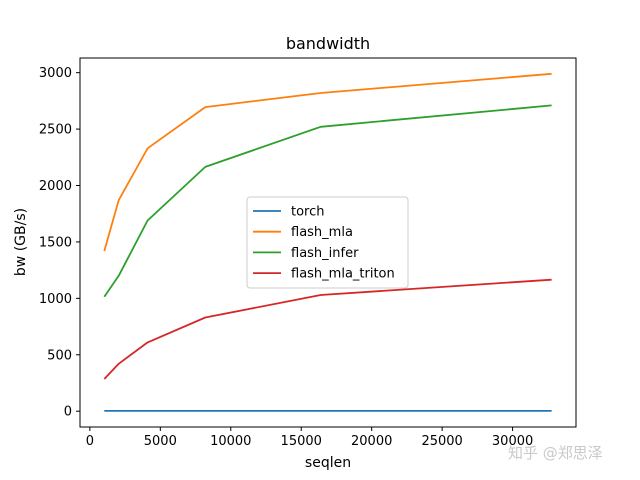 This screenshot has width=640, height=480. Describe the element at coordinates (308, 212) in the screenshot. I see `legend-label: torch` at that location.